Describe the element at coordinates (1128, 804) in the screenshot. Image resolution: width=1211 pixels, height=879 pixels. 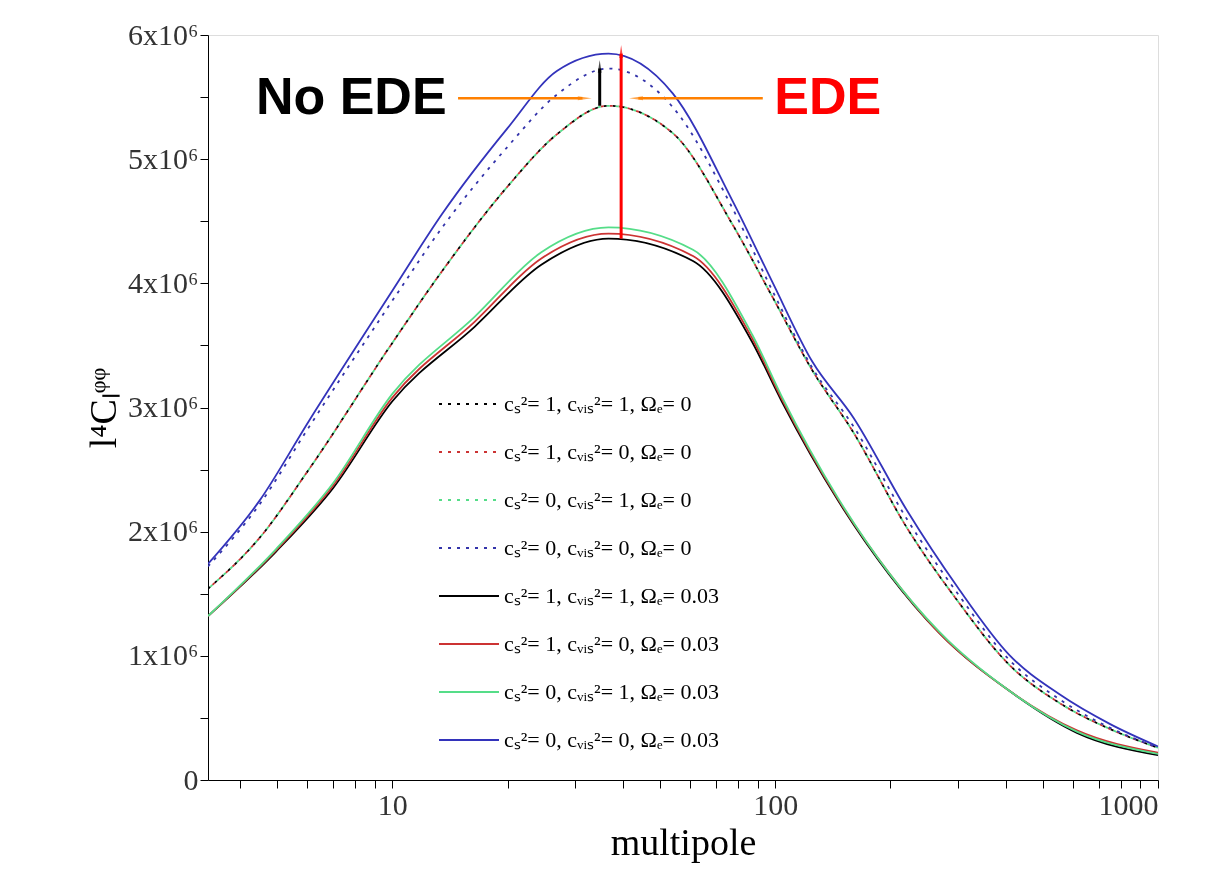
I see `x-tick-label: 1000` at that location.